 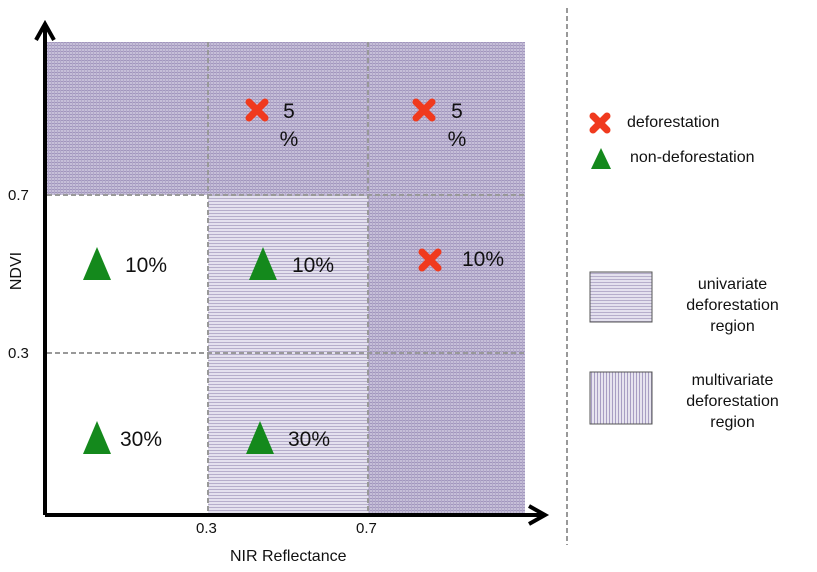 I want to click on x-axis-label: NIR Reflectance, so click(x=288, y=556).